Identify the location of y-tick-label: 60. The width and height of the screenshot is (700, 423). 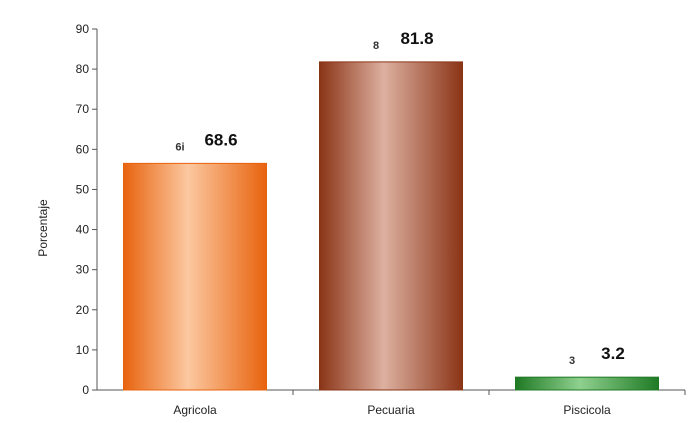
(83, 149).